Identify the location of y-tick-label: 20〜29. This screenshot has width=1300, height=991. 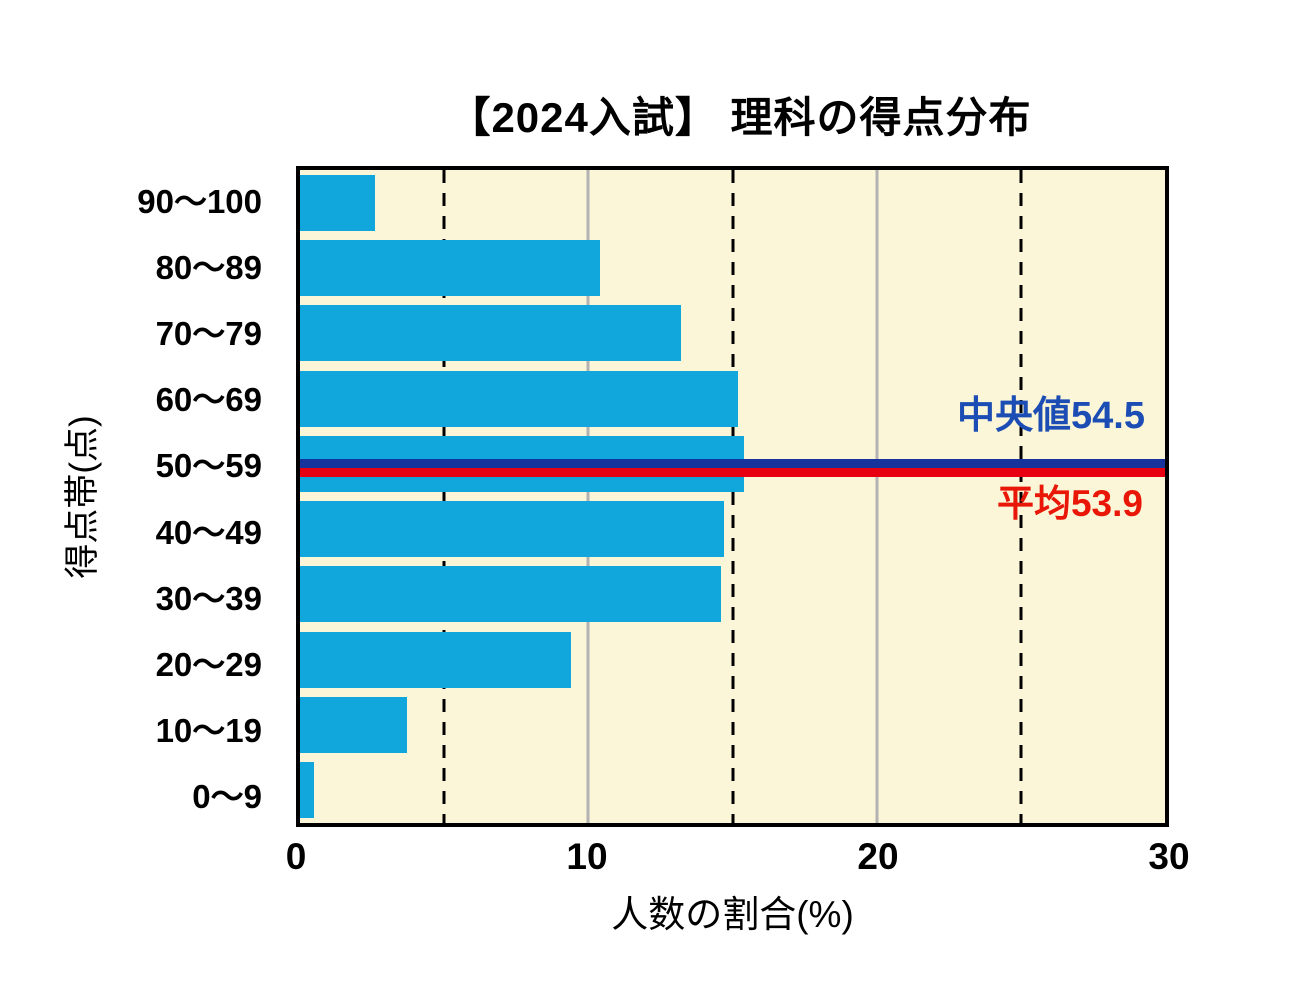
(208, 664).